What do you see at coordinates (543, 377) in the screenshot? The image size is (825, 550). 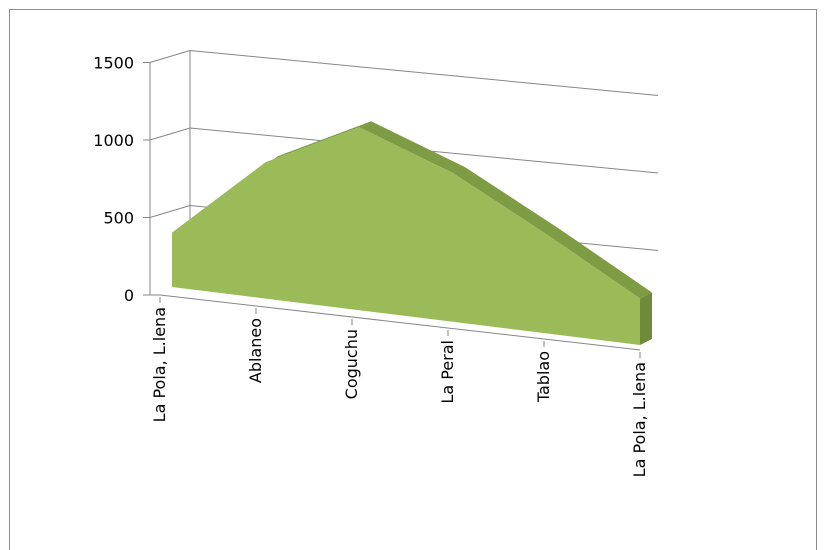 I see `x-tick-label: Tablao` at bounding box center [543, 377].